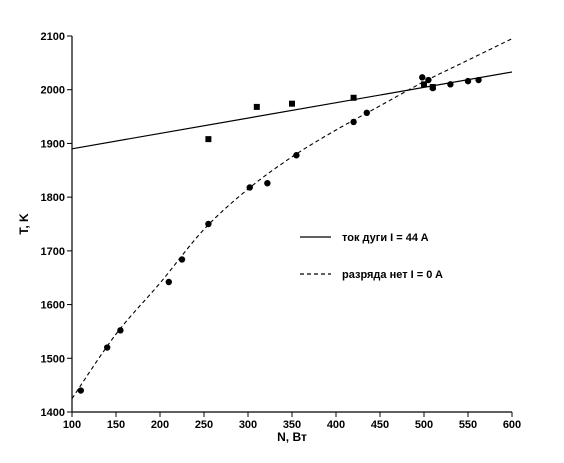 The image size is (564, 463). What do you see at coordinates (380, 425) in the screenshot?
I see `x-tick-label: 450` at bounding box center [380, 425].